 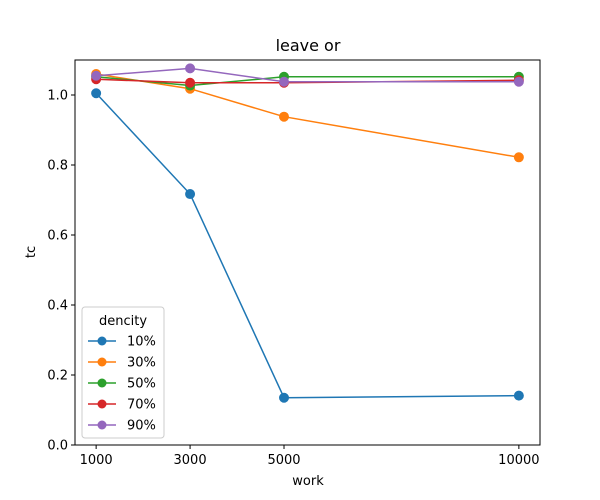 What do you see at coordinates (141, 363) in the screenshot?
I see `legend-label: 30%` at bounding box center [141, 363].